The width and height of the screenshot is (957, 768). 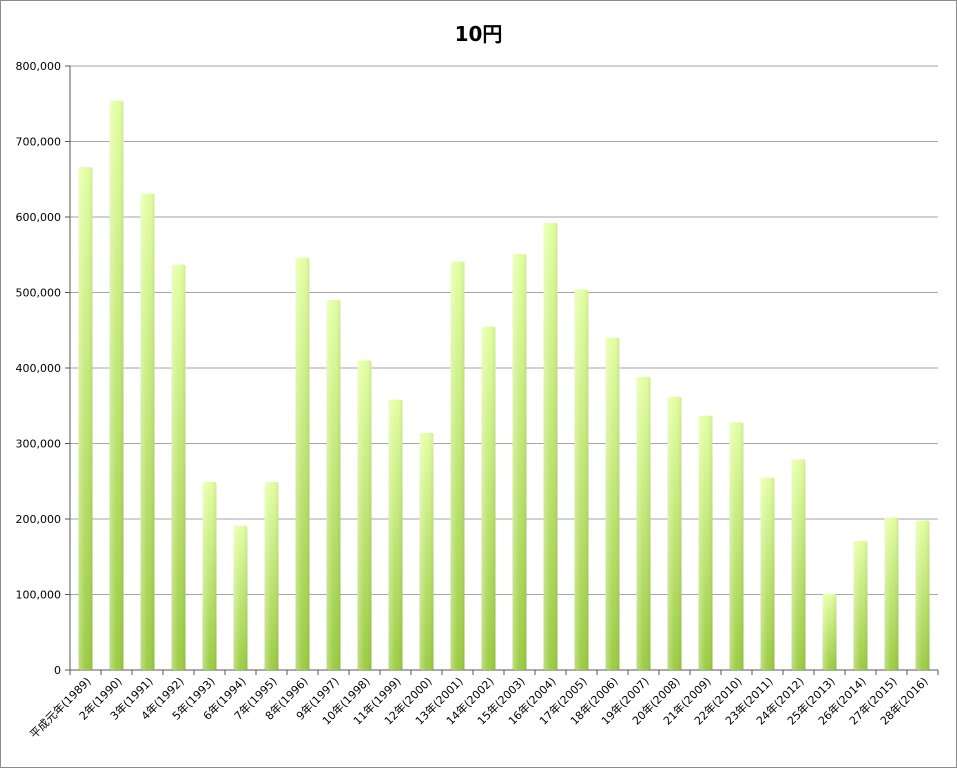 What do you see at coordinates (39, 142) in the screenshot?
I see `y-tick-label: 700,000` at bounding box center [39, 142].